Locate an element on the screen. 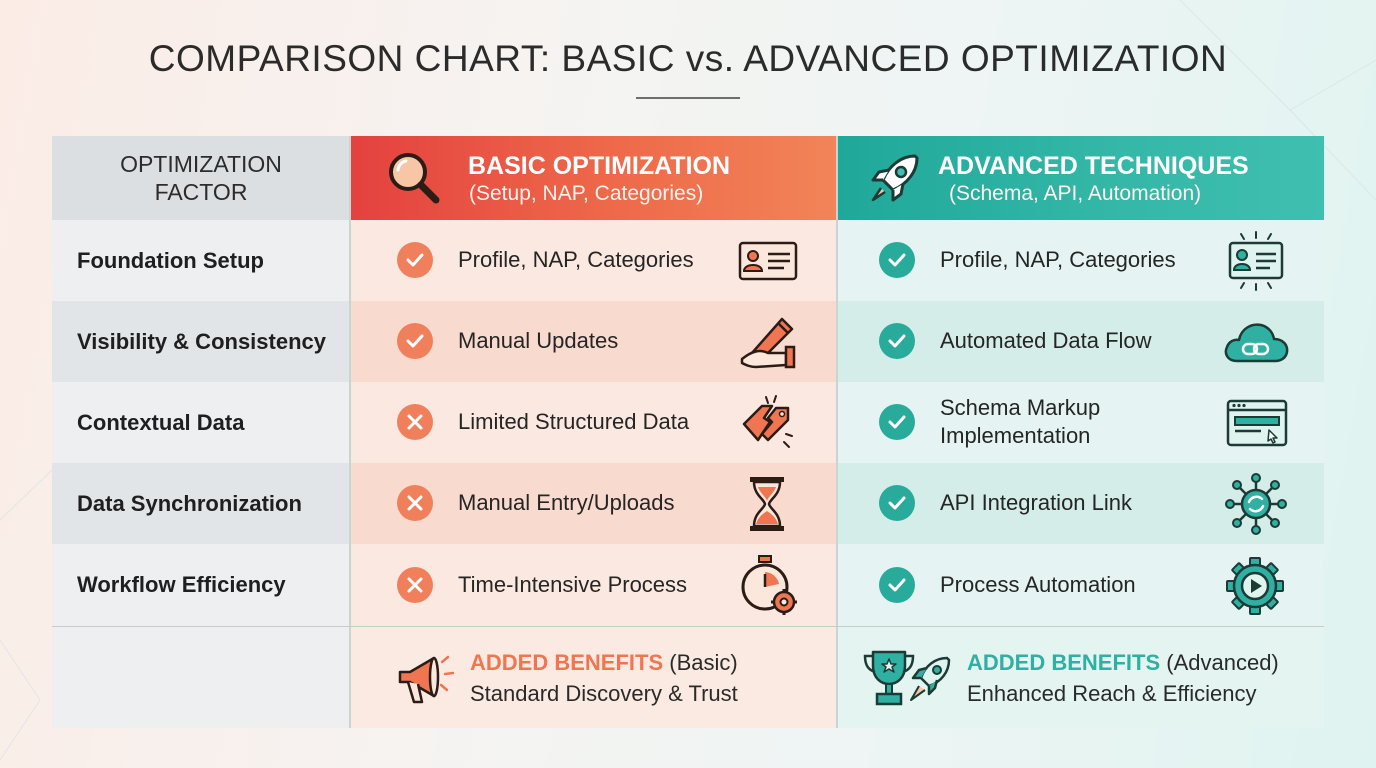 The height and width of the screenshot is (768, 1376). header-factor-label: OPTIMIZATION FACTOR is located at coordinates (201, 178).